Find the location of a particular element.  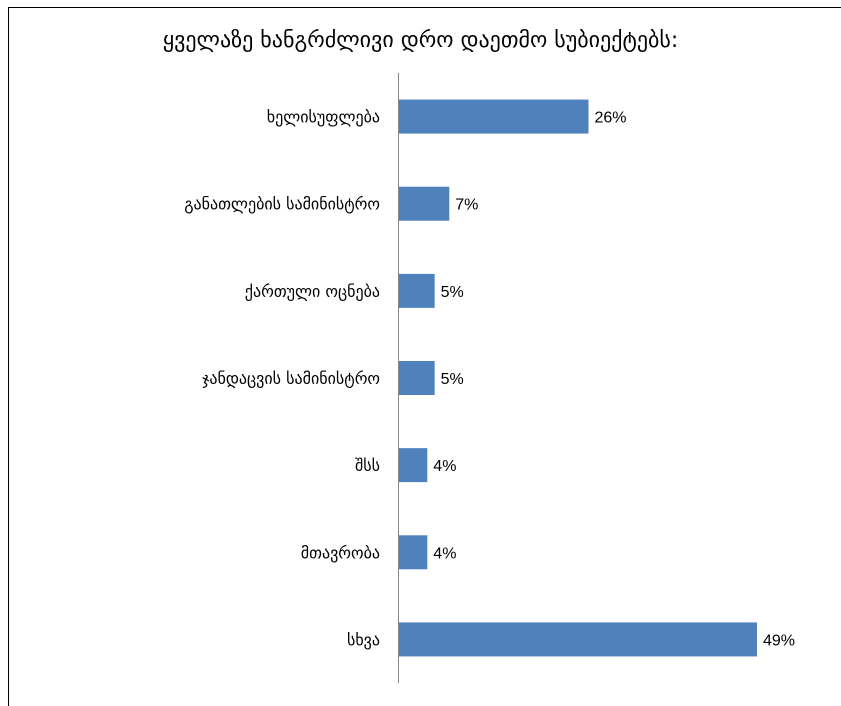

data-label: 26% is located at coordinates (610, 118).